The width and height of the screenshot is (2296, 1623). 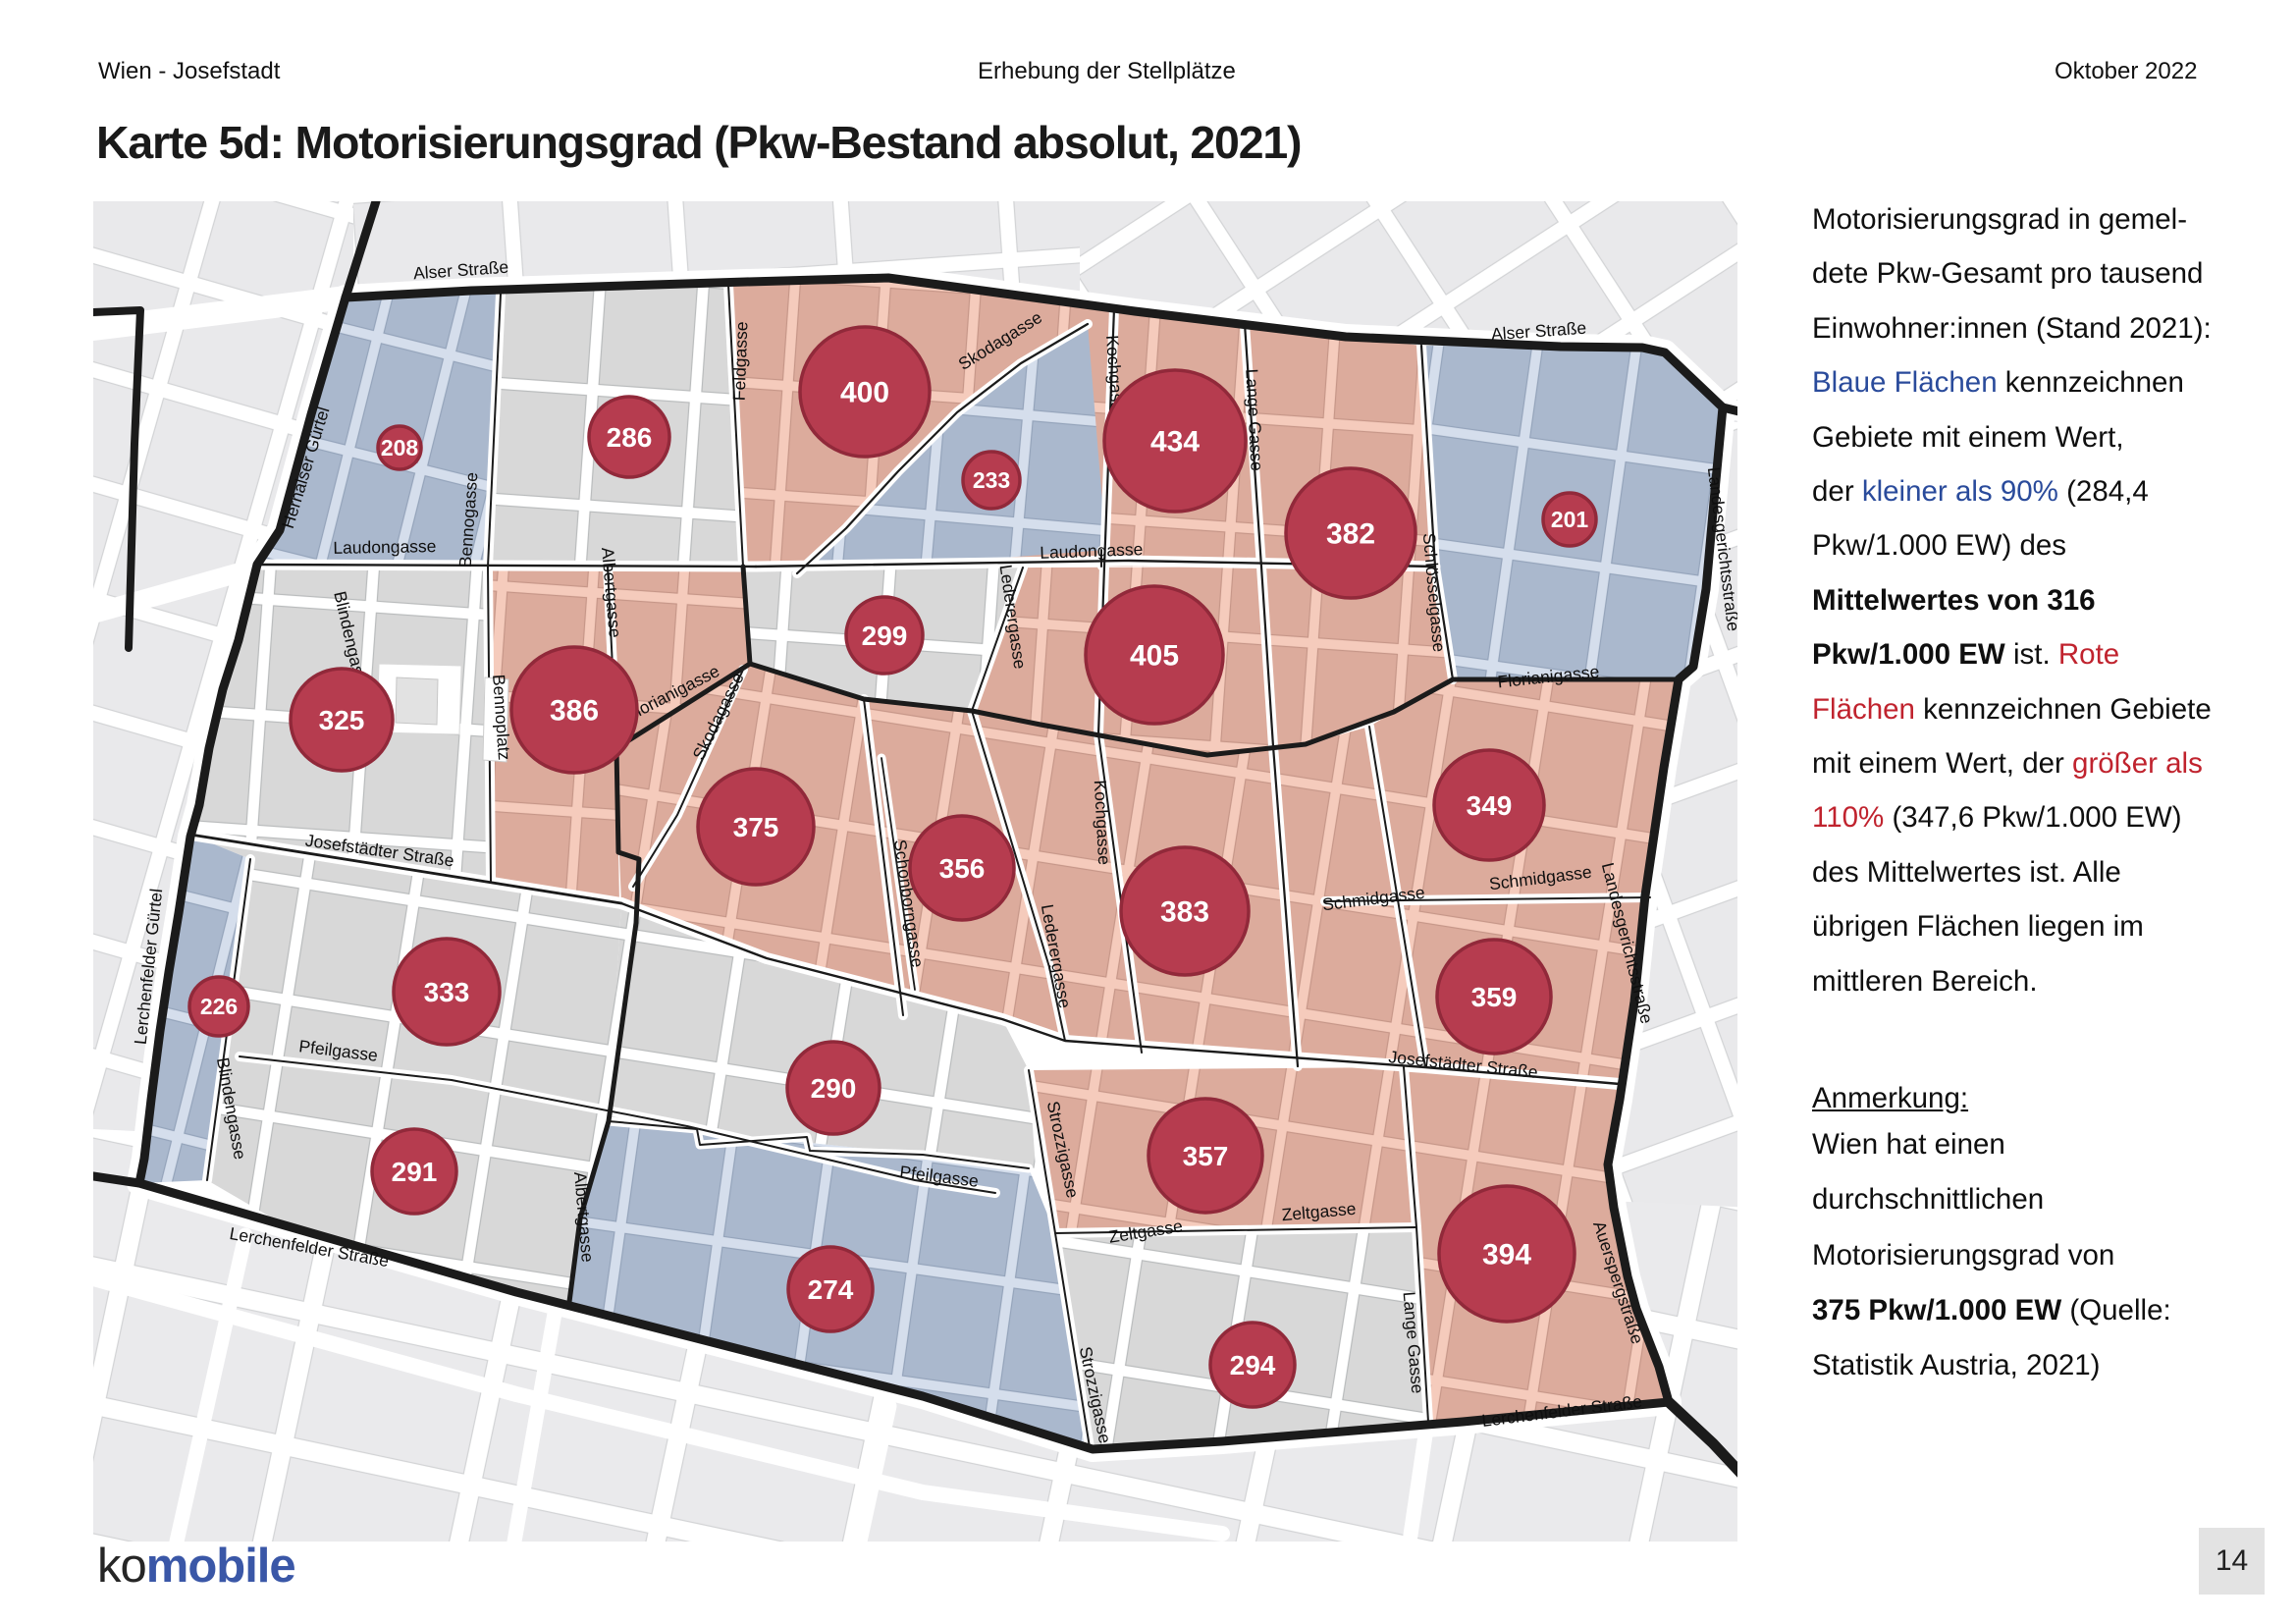 What do you see at coordinates (574, 711) in the screenshot?
I see `svg-text: 386` at bounding box center [574, 711].